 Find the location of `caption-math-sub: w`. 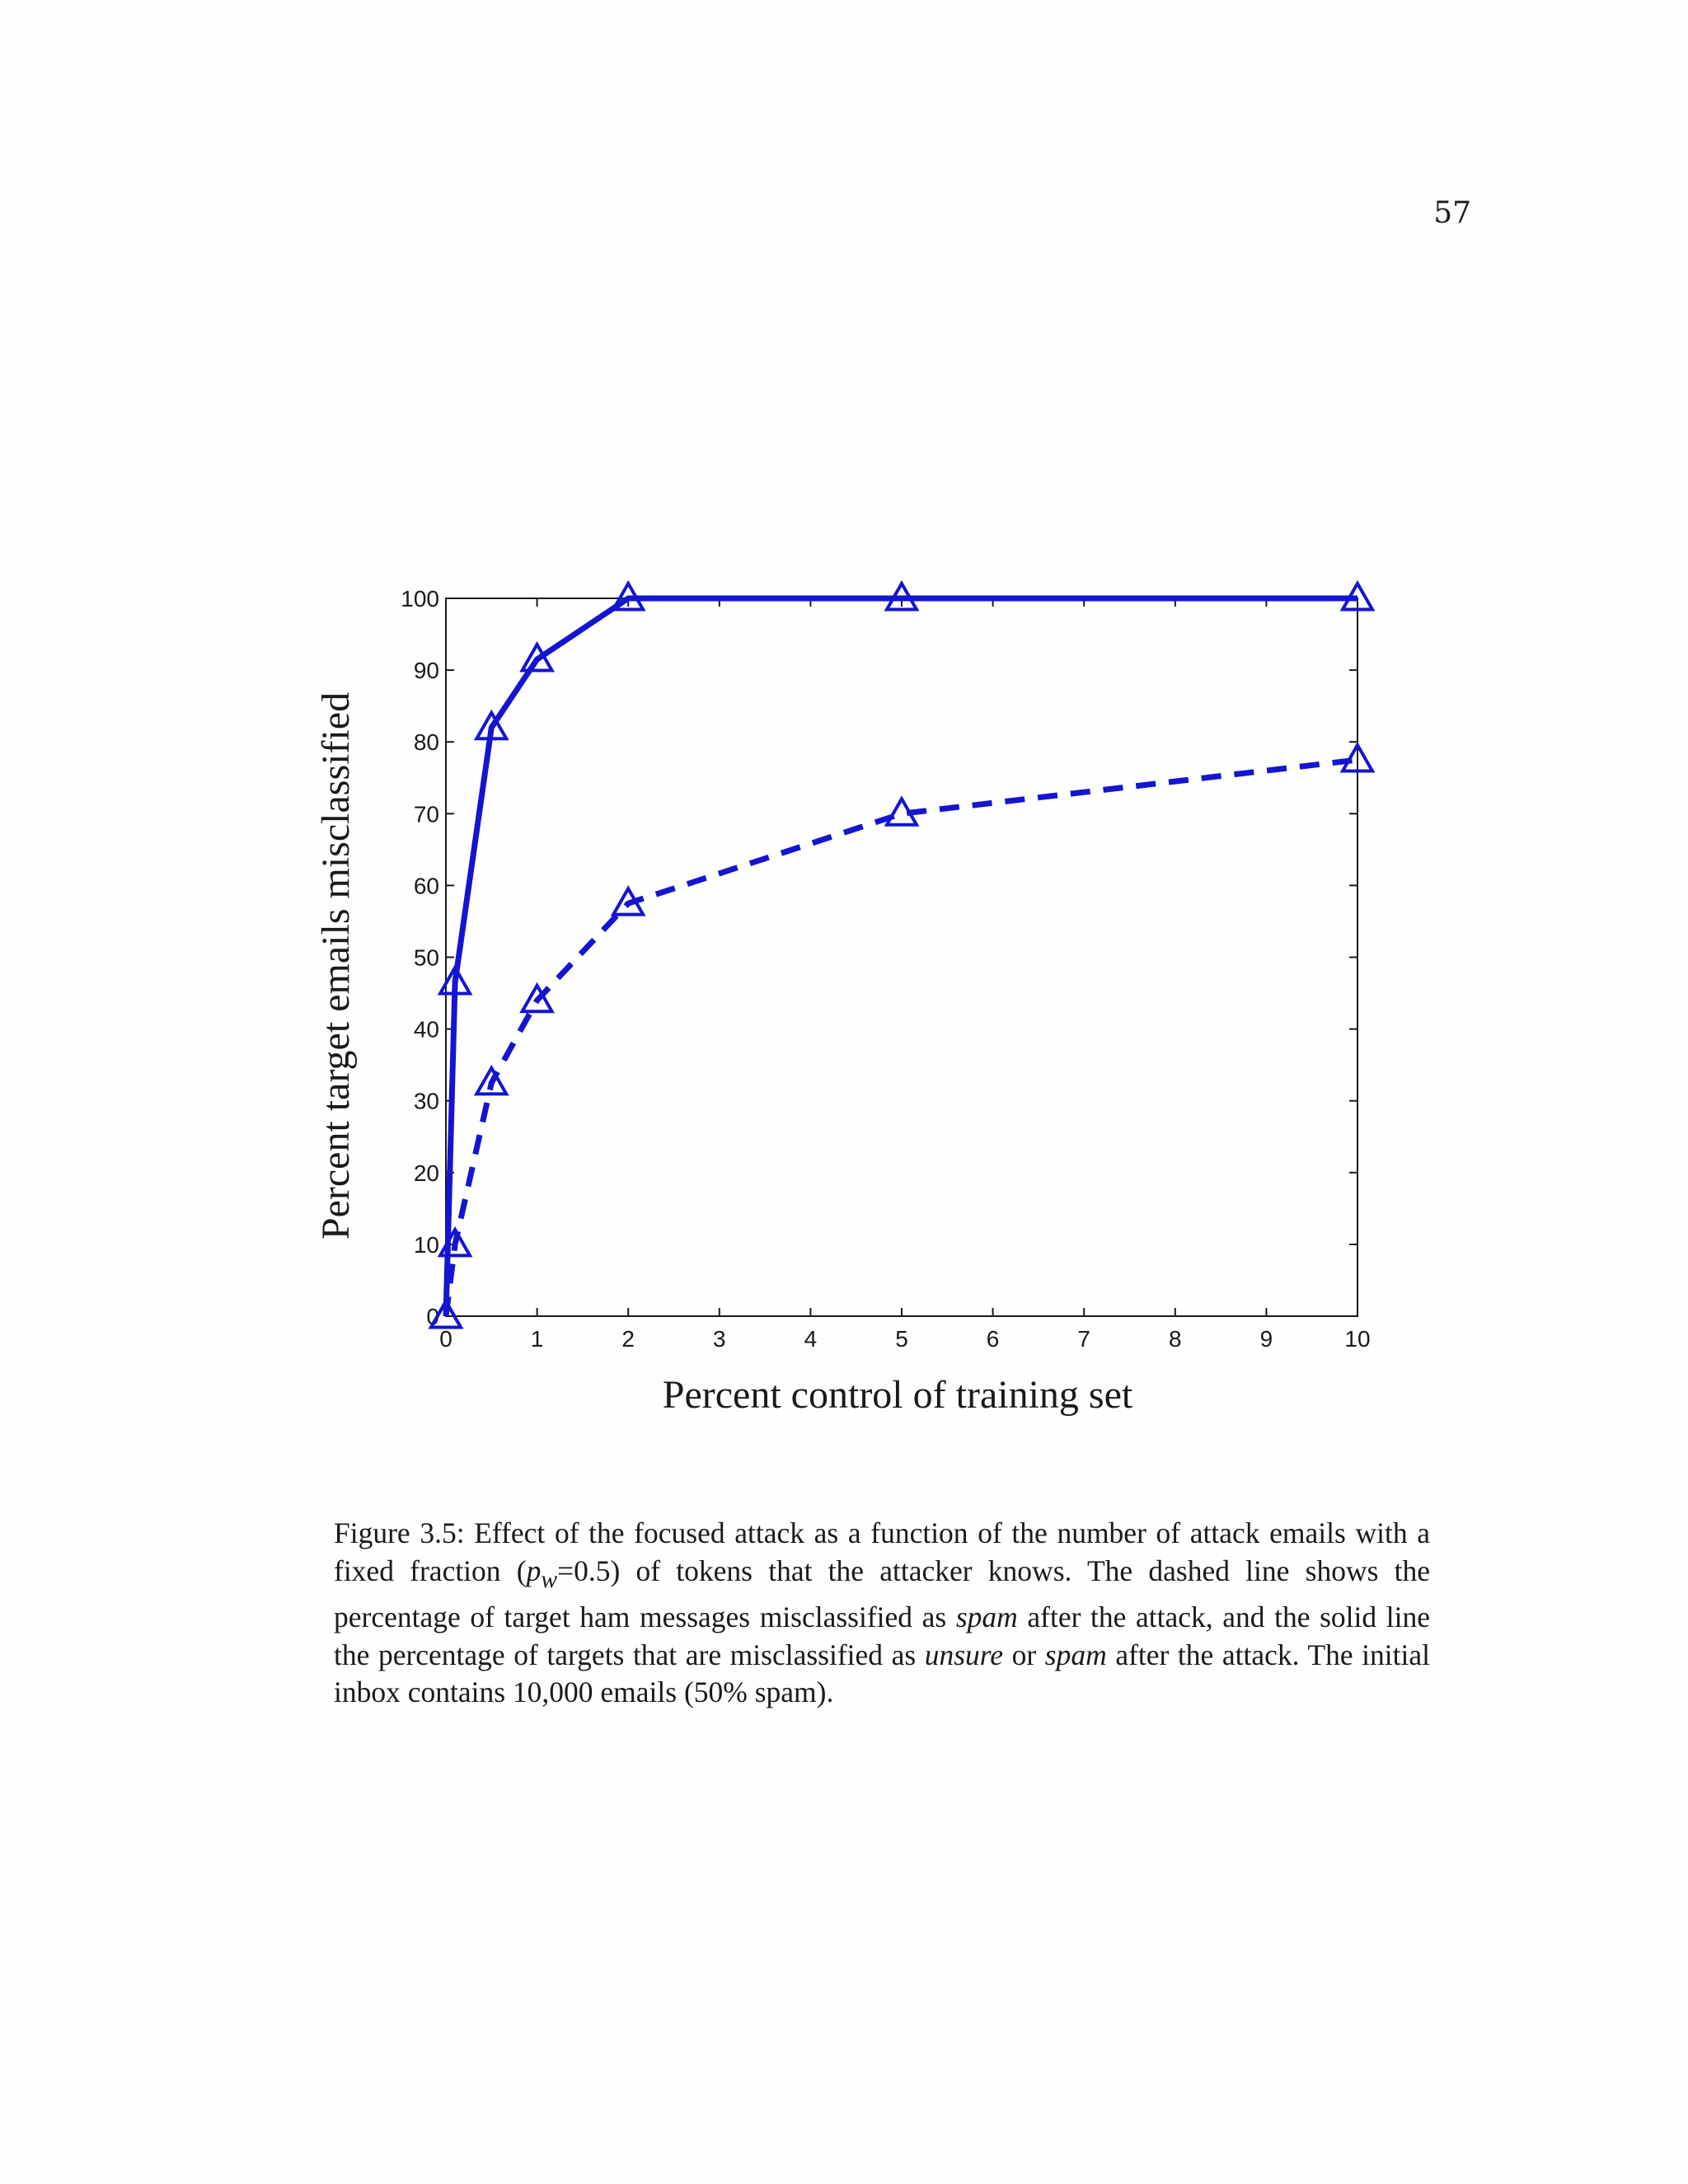

caption-math-sub: w is located at coordinates (550, 1579).